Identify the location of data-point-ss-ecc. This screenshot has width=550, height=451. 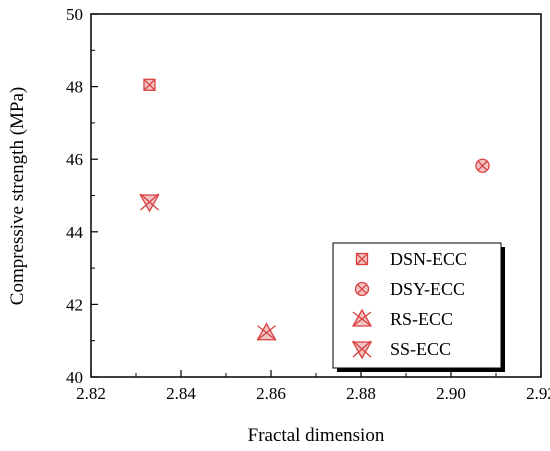
(149, 203).